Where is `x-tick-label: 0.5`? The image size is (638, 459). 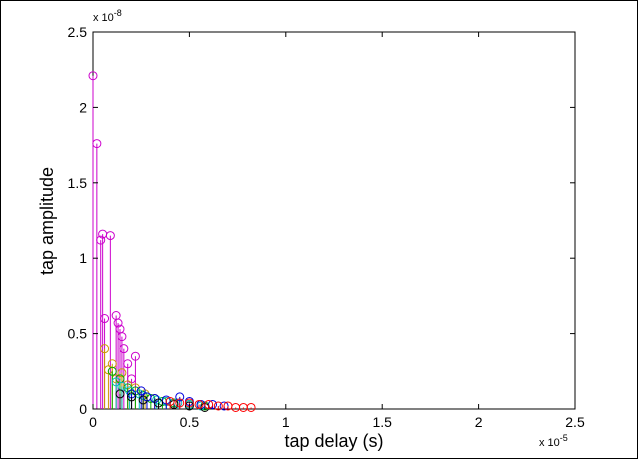 x-tick-label: 0.5 is located at coordinates (190, 422).